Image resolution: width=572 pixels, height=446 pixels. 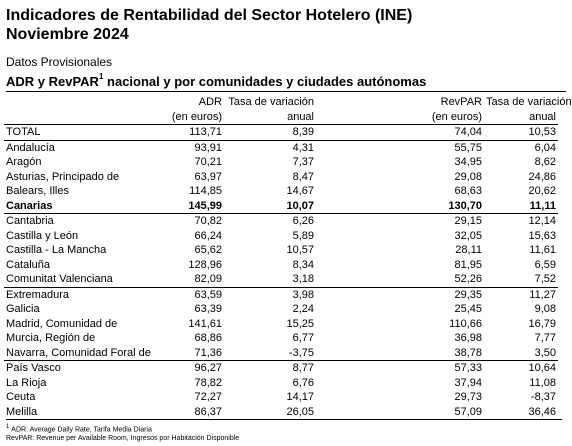 I want to click on revpar-variation: 9,08, so click(x=545, y=309).